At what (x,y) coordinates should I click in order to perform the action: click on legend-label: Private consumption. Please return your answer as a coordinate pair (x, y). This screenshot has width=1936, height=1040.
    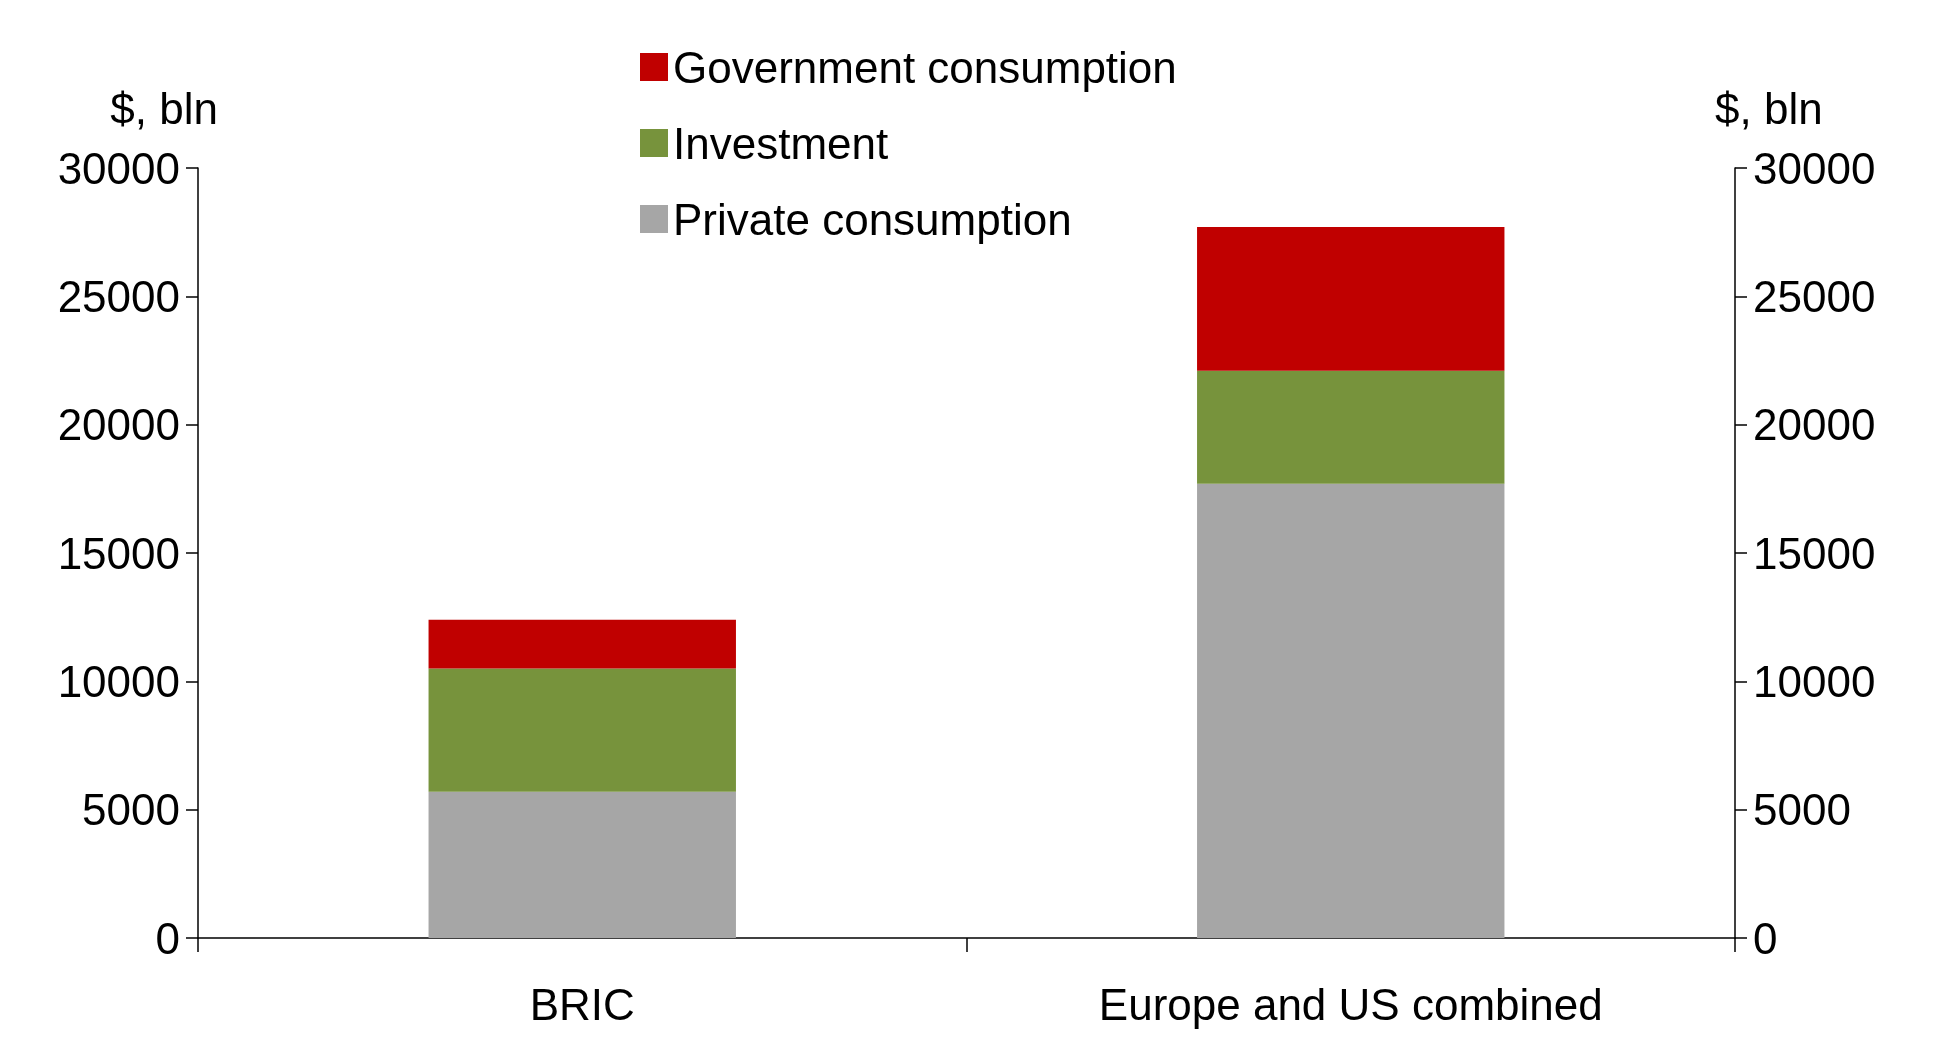
    Looking at the image, I should click on (872, 219).